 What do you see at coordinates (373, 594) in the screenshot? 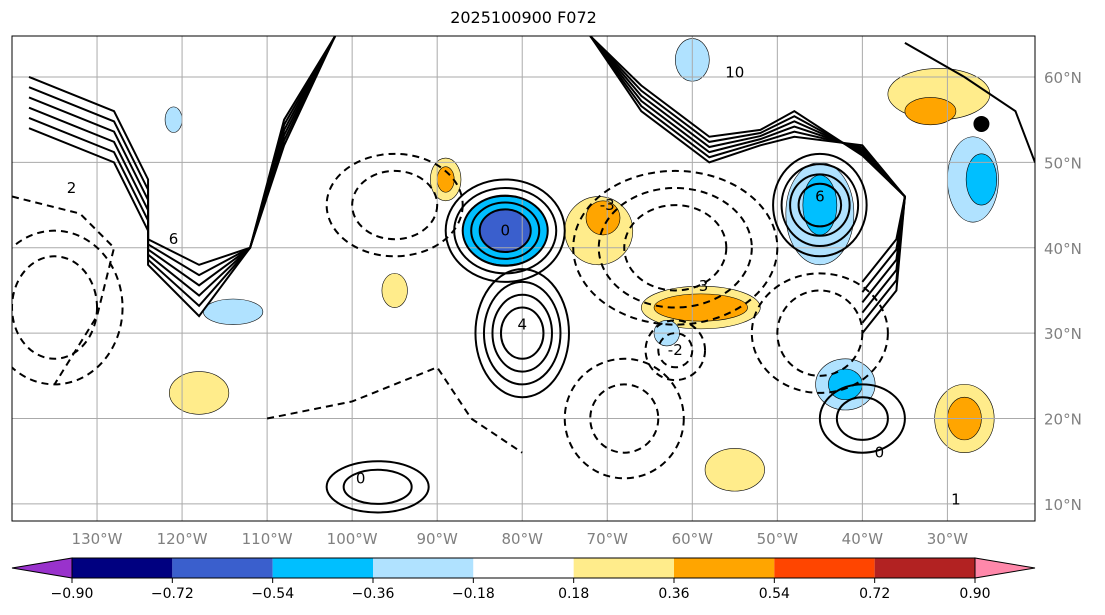
I see `colorbar-label: −0.36` at bounding box center [373, 594].